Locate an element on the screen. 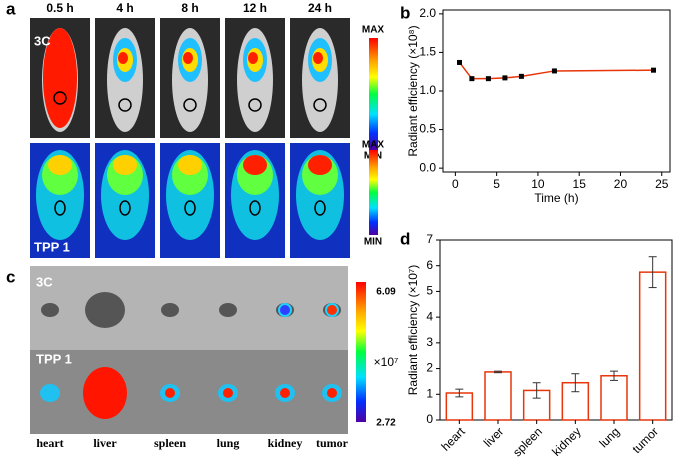 This screenshot has height=462, width=685. row-label: 3C is located at coordinates (42, 40).